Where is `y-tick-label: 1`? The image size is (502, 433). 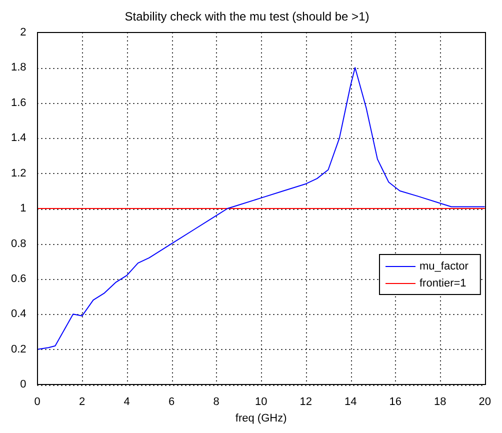 y-tick-label: 1 is located at coordinates (23, 208).